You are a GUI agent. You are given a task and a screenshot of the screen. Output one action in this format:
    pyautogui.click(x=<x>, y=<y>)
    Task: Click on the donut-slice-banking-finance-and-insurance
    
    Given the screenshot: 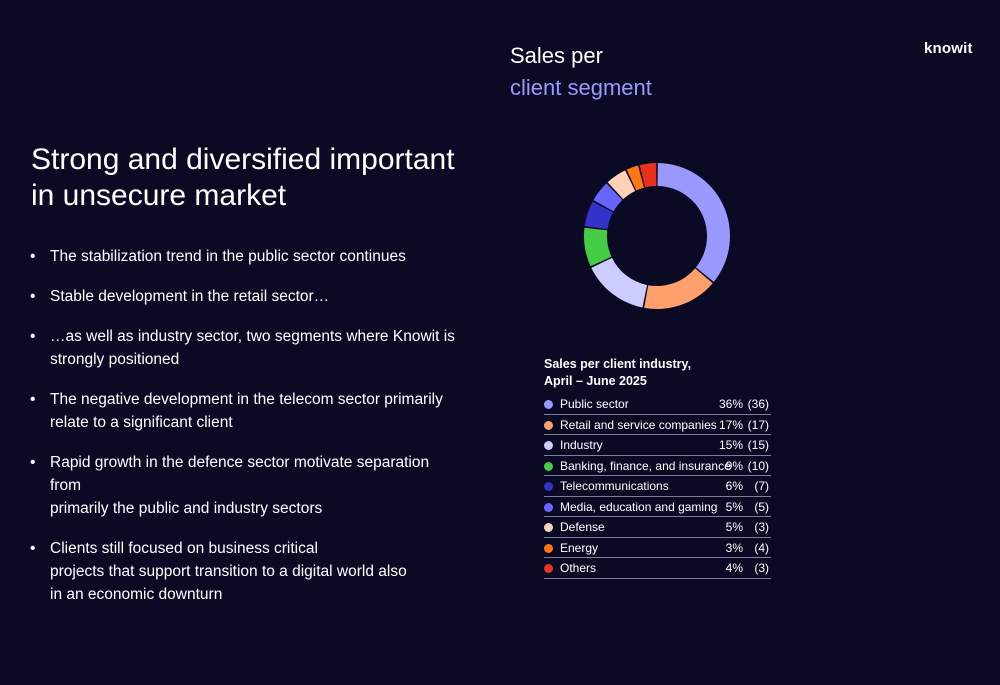 What is the action you would take?
    pyautogui.click(x=598, y=247)
    